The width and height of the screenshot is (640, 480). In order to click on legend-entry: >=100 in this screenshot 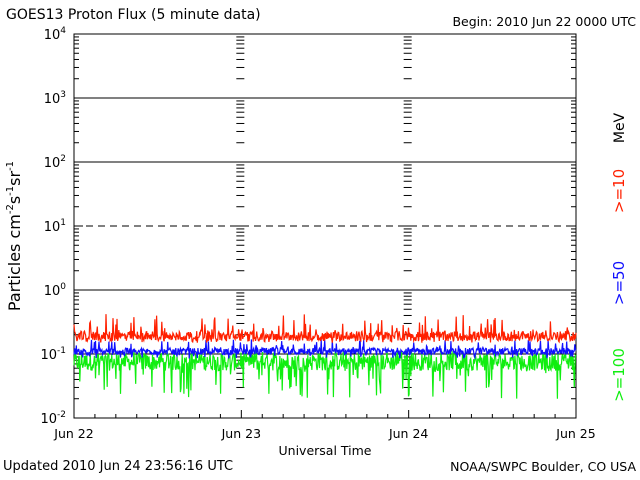, I will do `click(619, 375)`.